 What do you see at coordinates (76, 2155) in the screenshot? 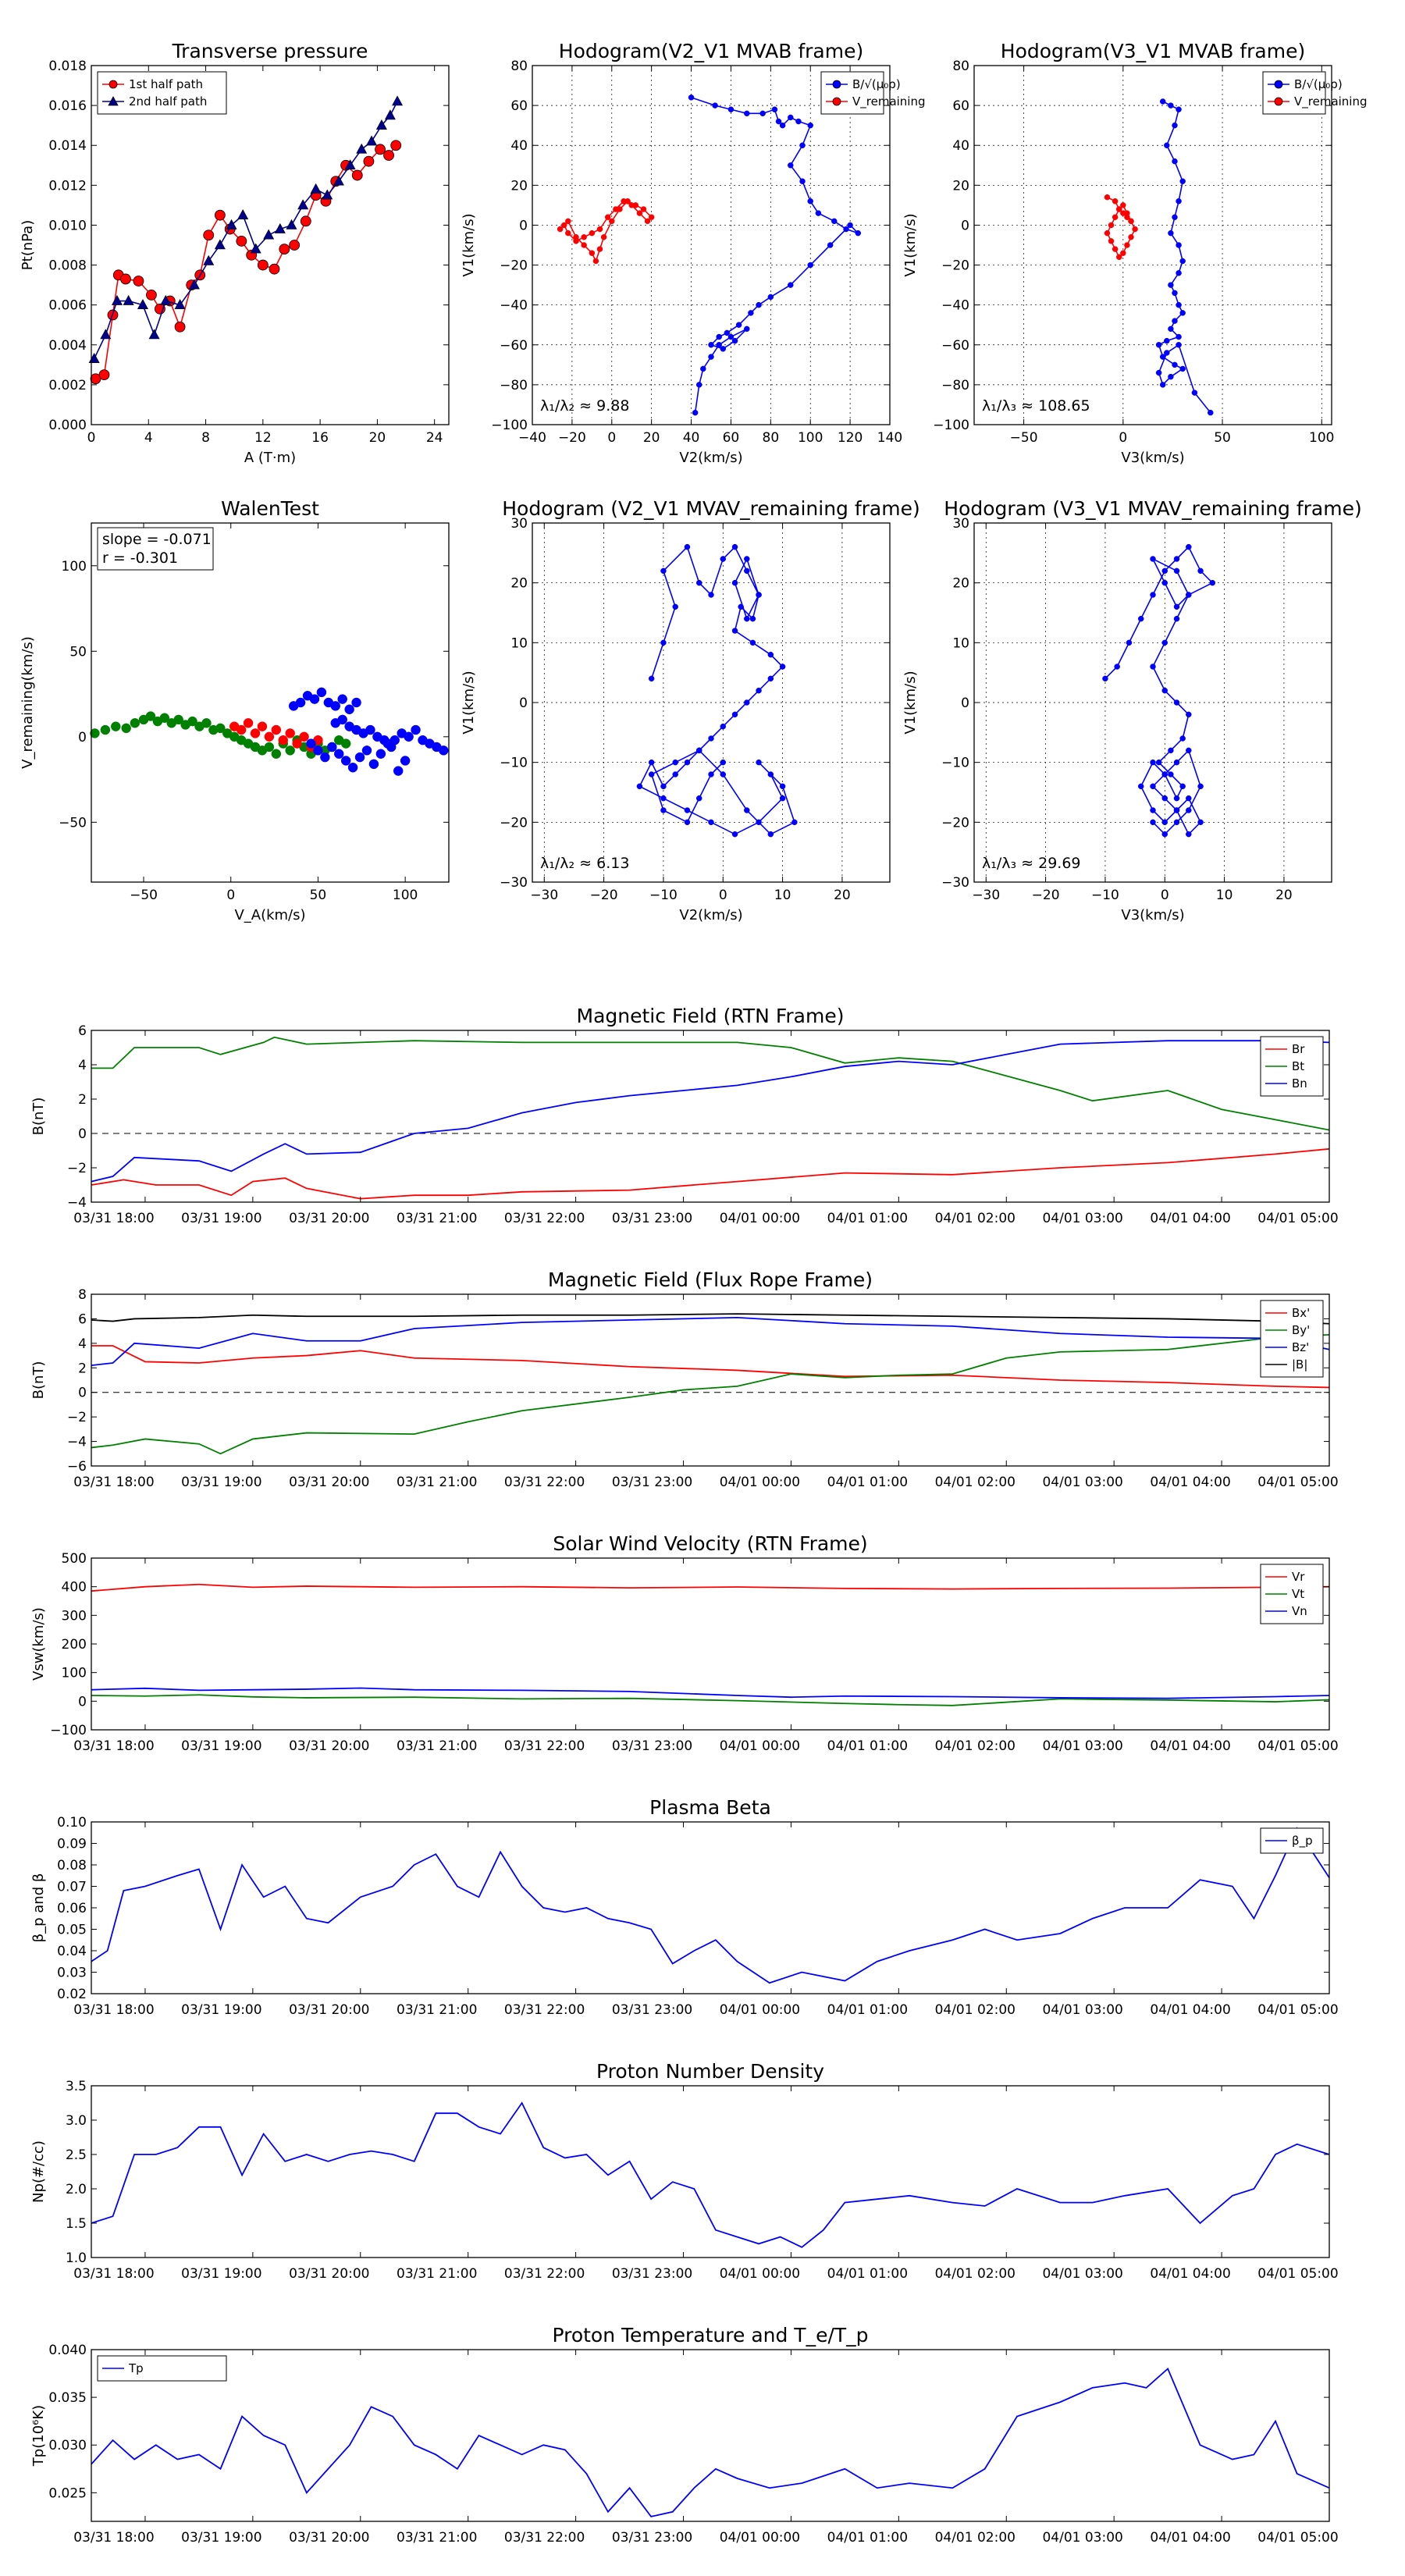
I see `y-tick-label: 2.5` at bounding box center [76, 2155].